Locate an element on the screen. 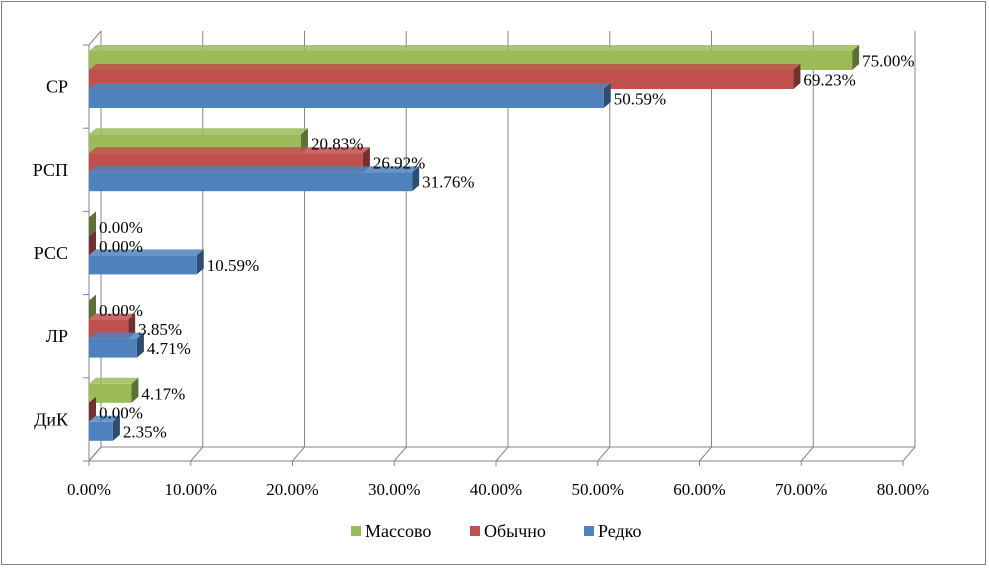 This screenshot has width=989, height=568. data-label: 3.85% is located at coordinates (160, 329).